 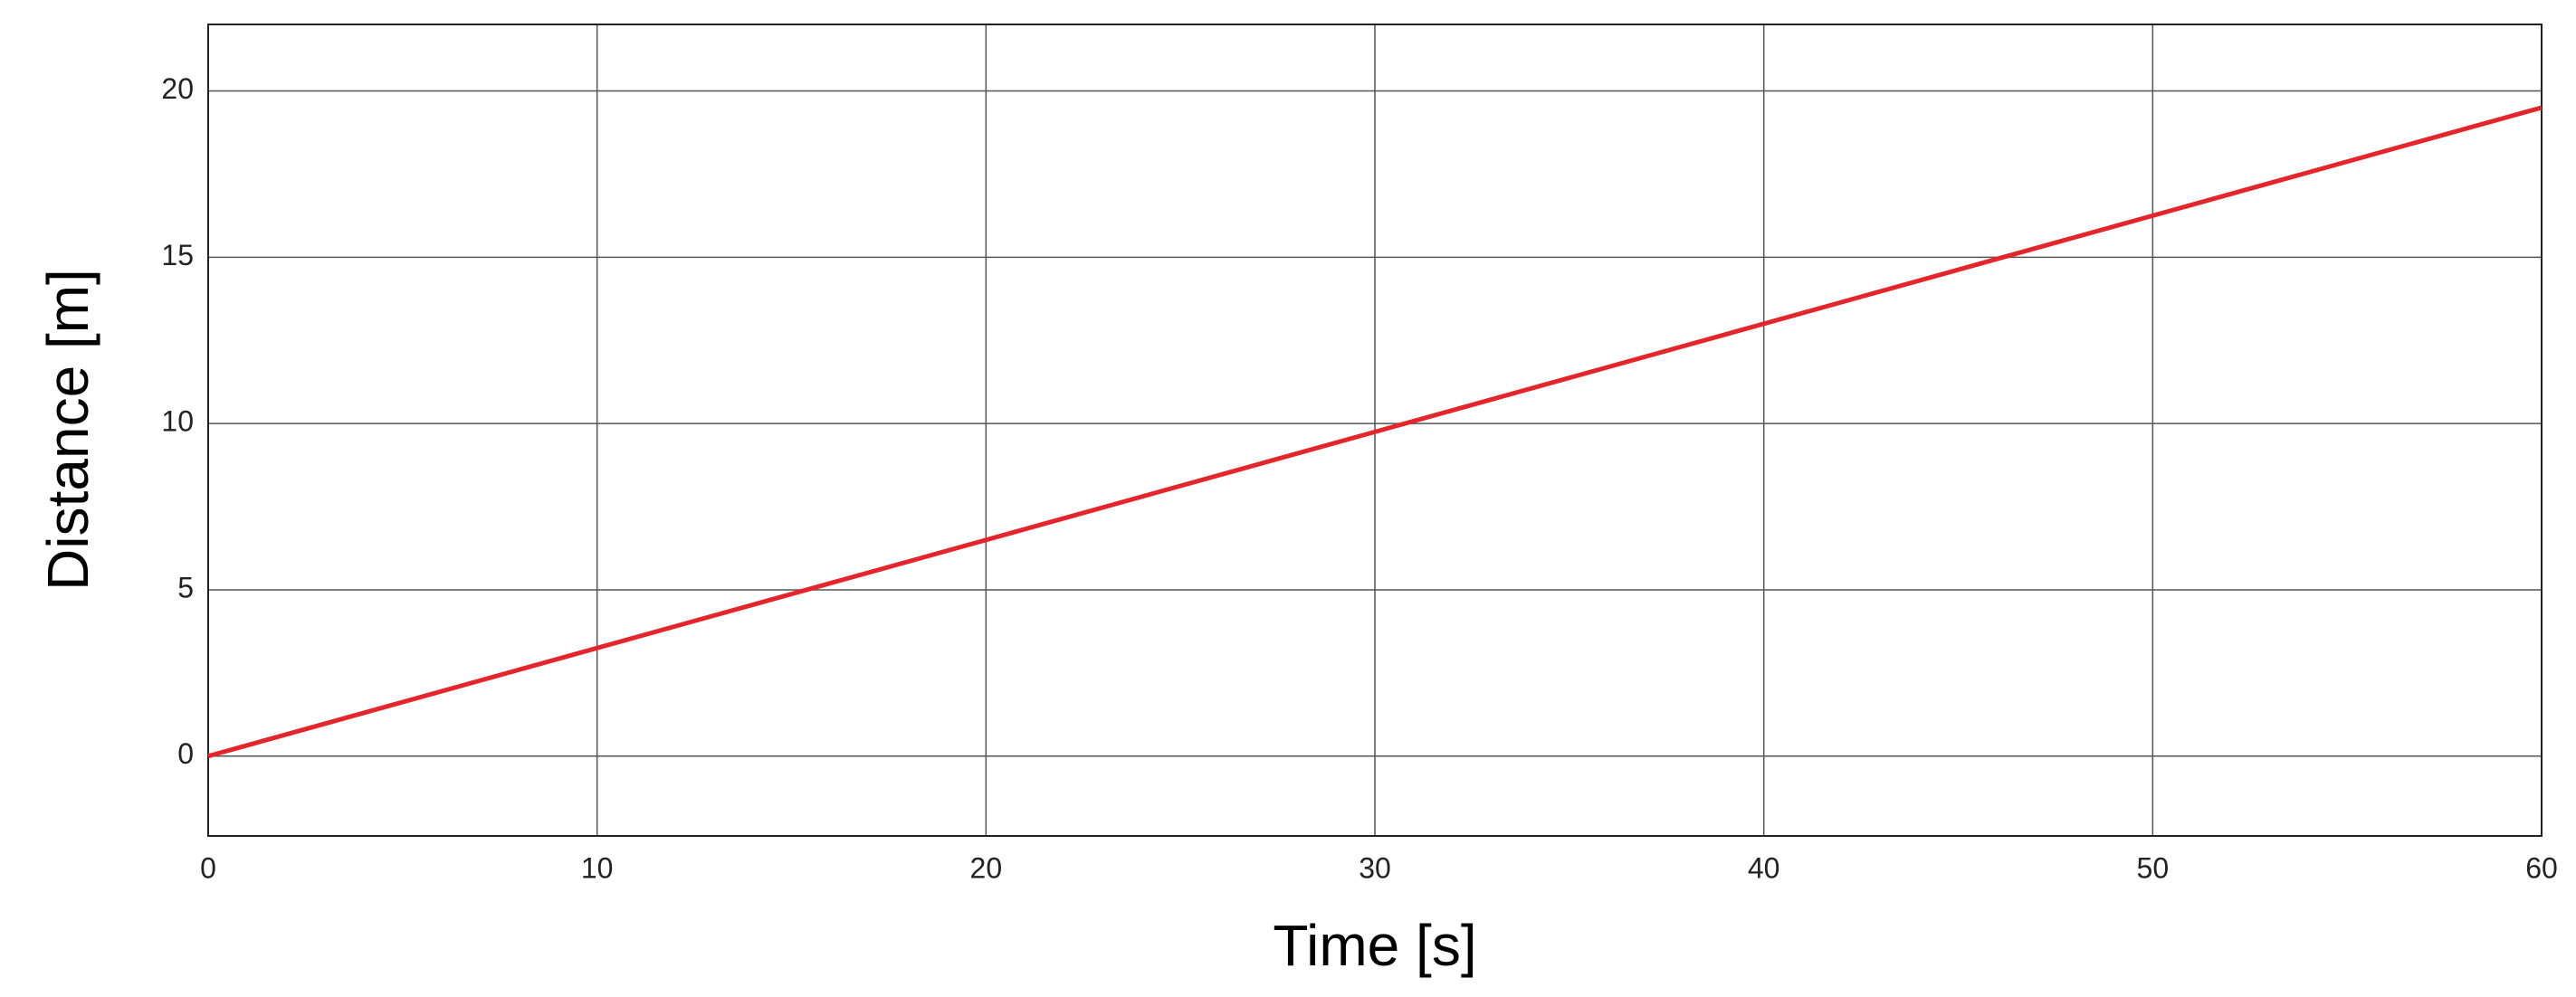 I want to click on x-tick-label: 50, so click(x=2153, y=867).